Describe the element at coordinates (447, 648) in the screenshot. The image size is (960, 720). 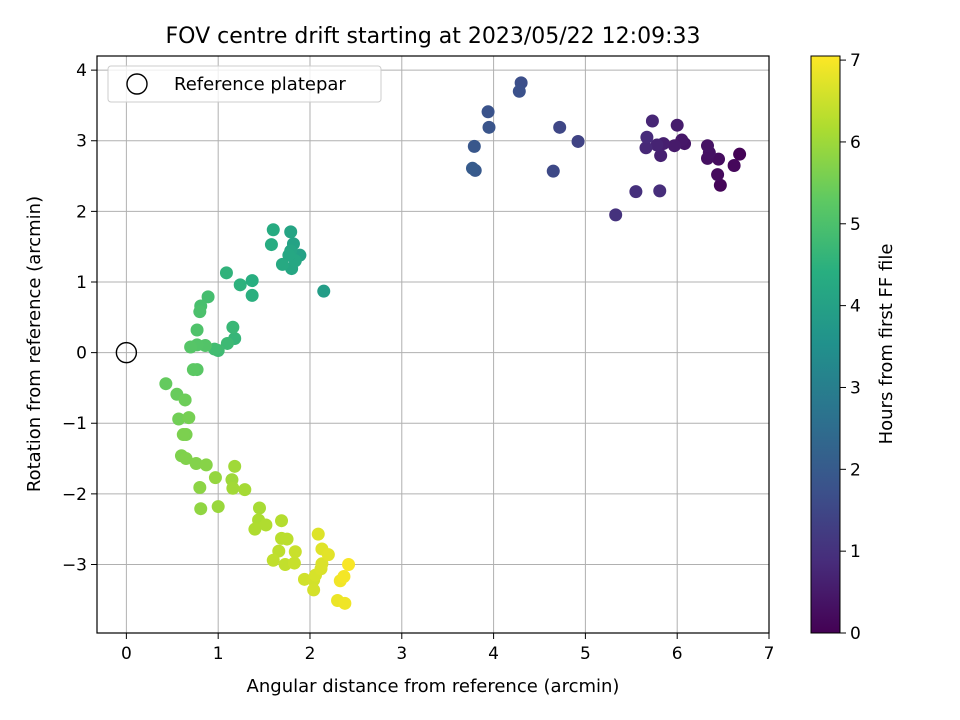
I see `x-axis: 0 1 2 3 4 5 6 7` at that location.